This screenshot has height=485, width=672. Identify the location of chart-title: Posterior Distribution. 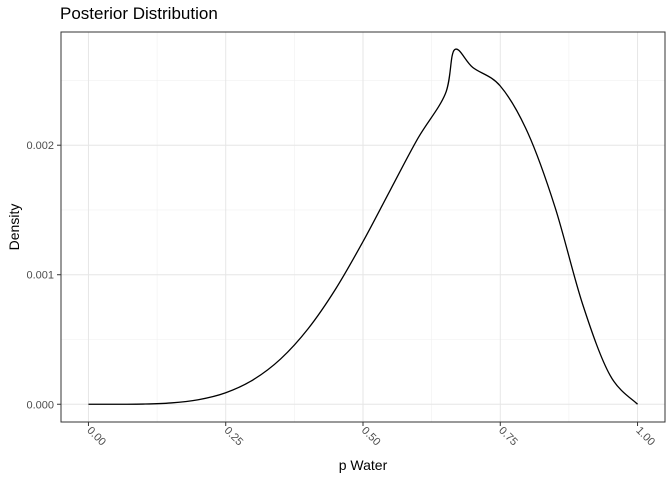
(139, 13).